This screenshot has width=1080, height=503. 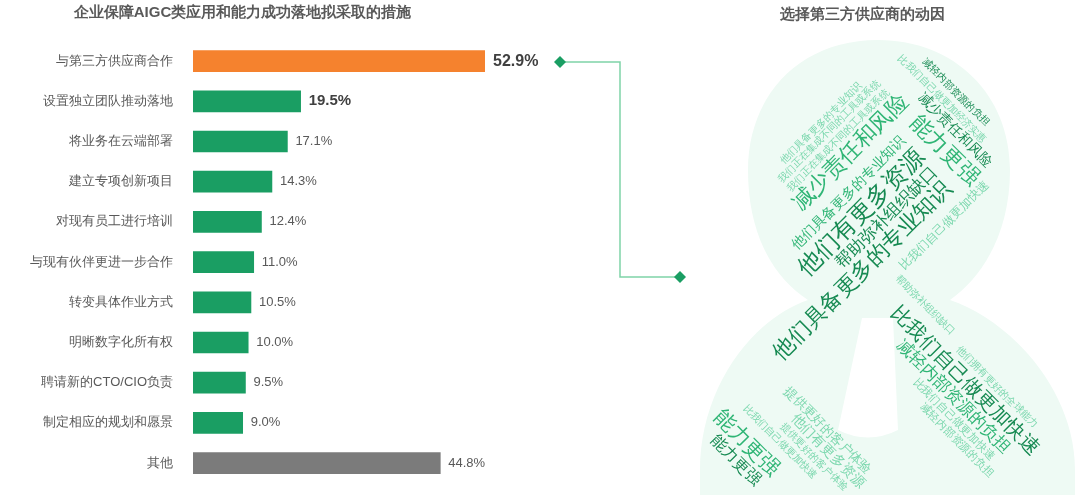 I want to click on chart-title: 企业保障AIGC类应用和能力成功落地拟采取的措施, so click(x=242, y=12).